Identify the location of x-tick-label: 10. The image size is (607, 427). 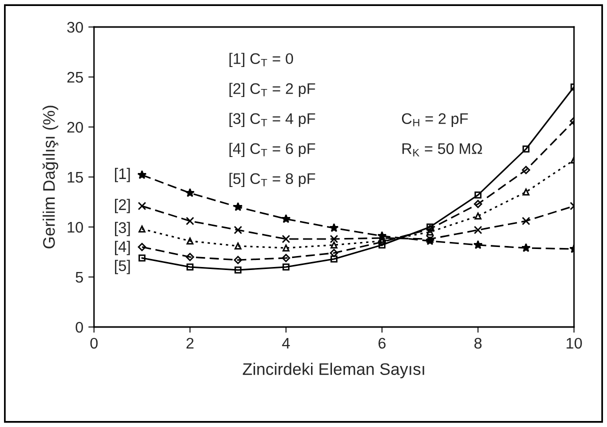
(574, 343).